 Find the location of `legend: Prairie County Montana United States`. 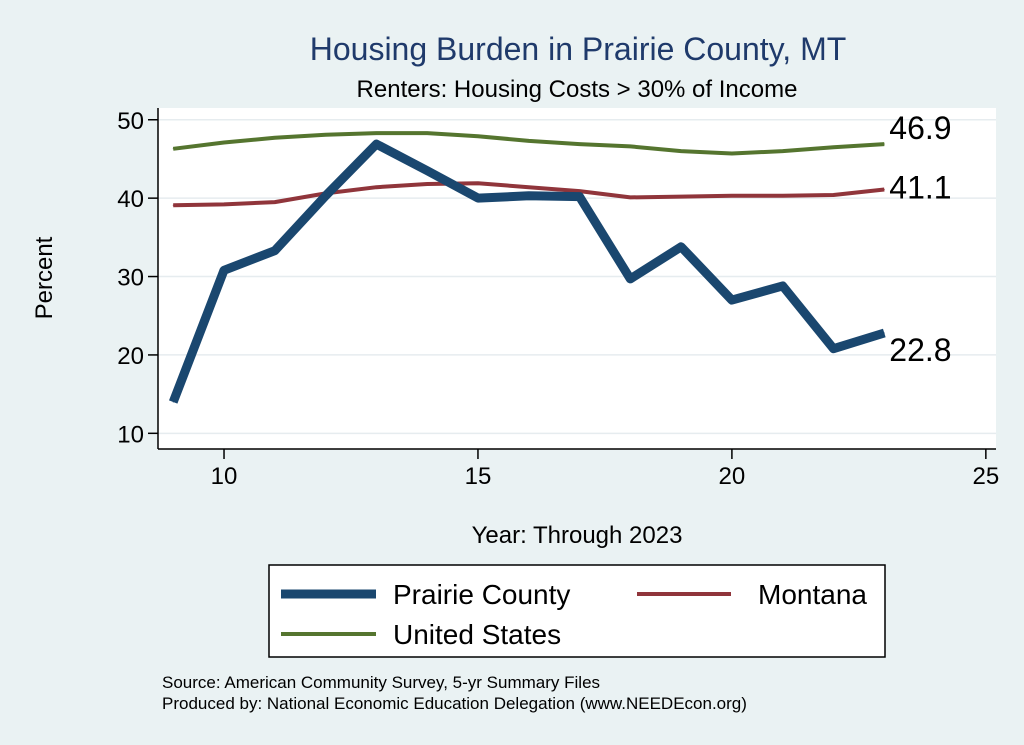

legend: Prairie County Montana United States is located at coordinates (574, 614).